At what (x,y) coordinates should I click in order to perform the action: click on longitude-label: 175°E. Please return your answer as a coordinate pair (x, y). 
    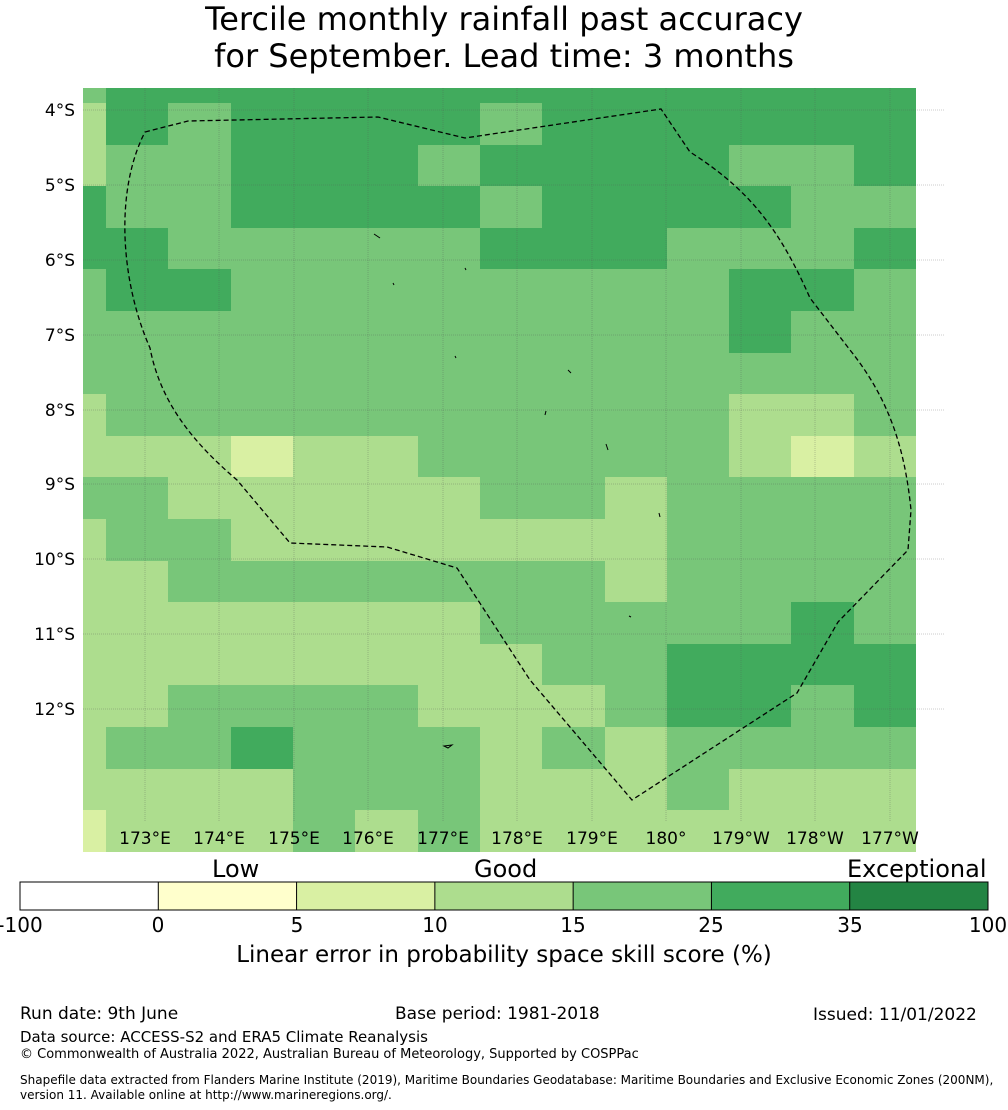
    Looking at the image, I should click on (294, 839).